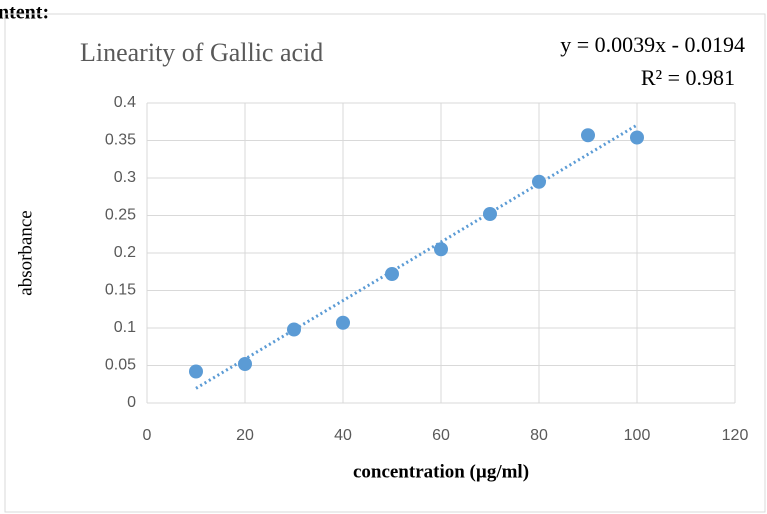  I want to click on x-tick-label: 20, so click(245, 435).